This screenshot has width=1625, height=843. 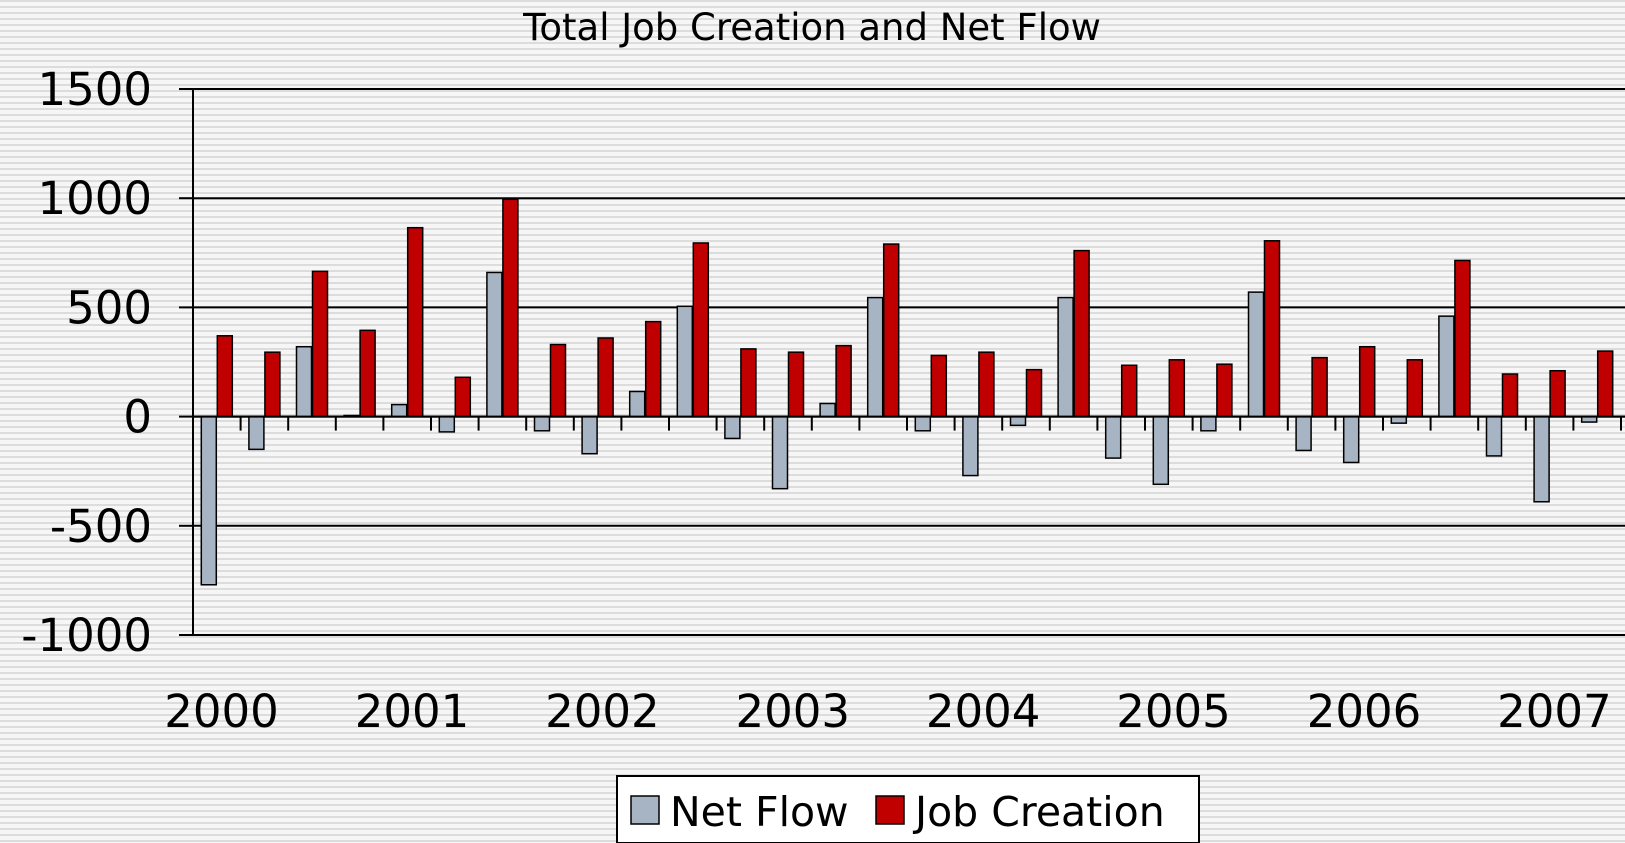 I want to click on legend-swatch-job-creation, so click(x=890, y=810).